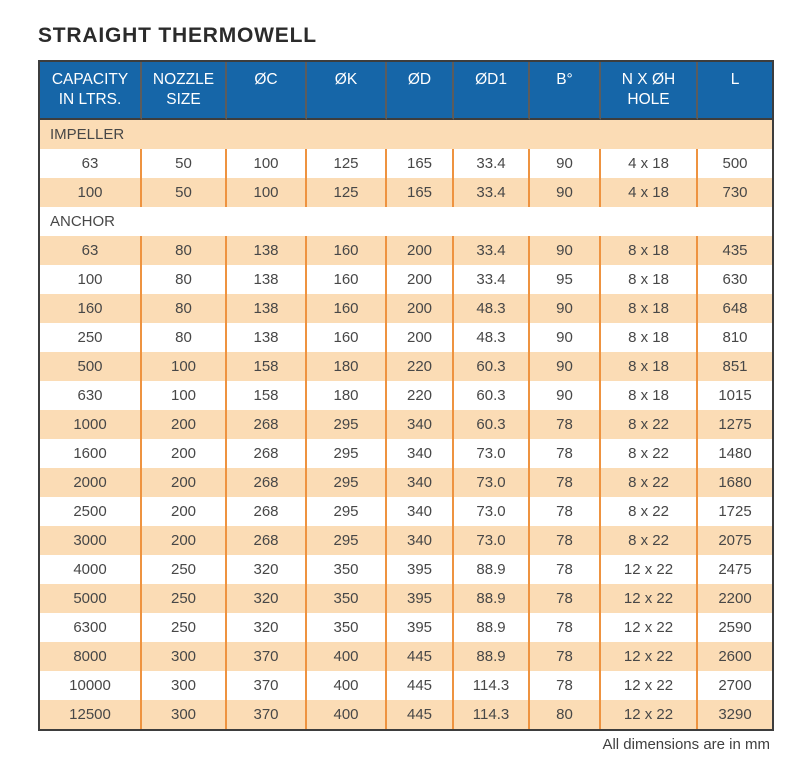 The width and height of the screenshot is (800, 775). What do you see at coordinates (492, 250) in the screenshot?
I see `table-cell: 33.4` at bounding box center [492, 250].